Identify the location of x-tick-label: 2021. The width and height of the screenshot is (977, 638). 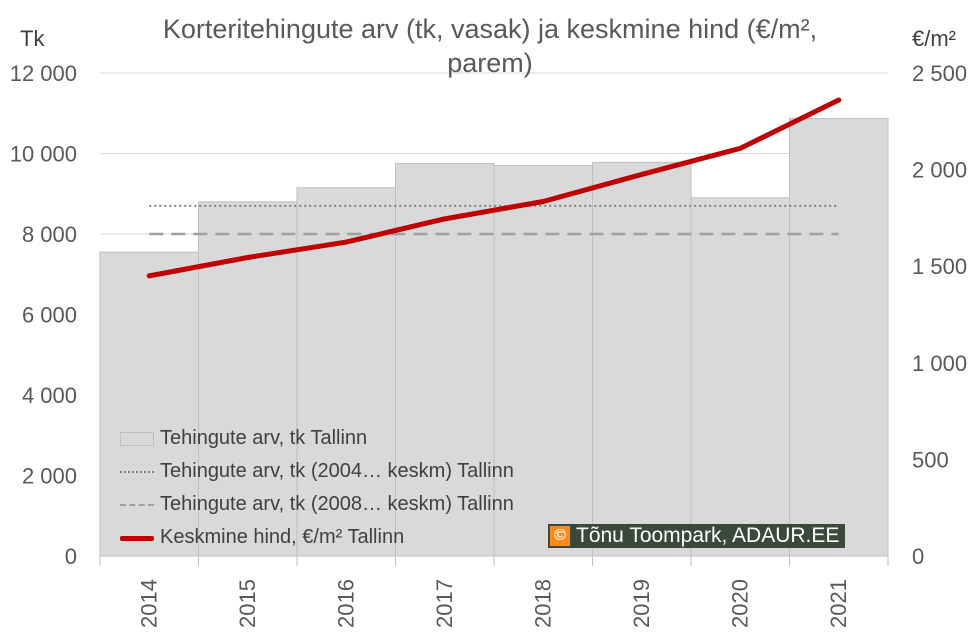
(838, 603).